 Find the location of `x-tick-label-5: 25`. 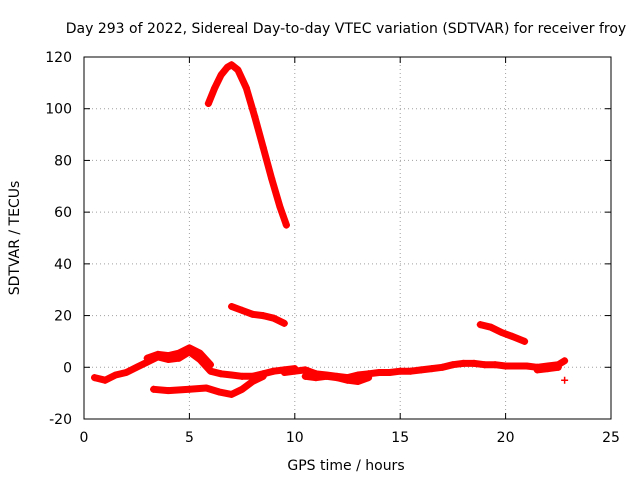

x-tick-label-5: 25 is located at coordinates (611, 438).